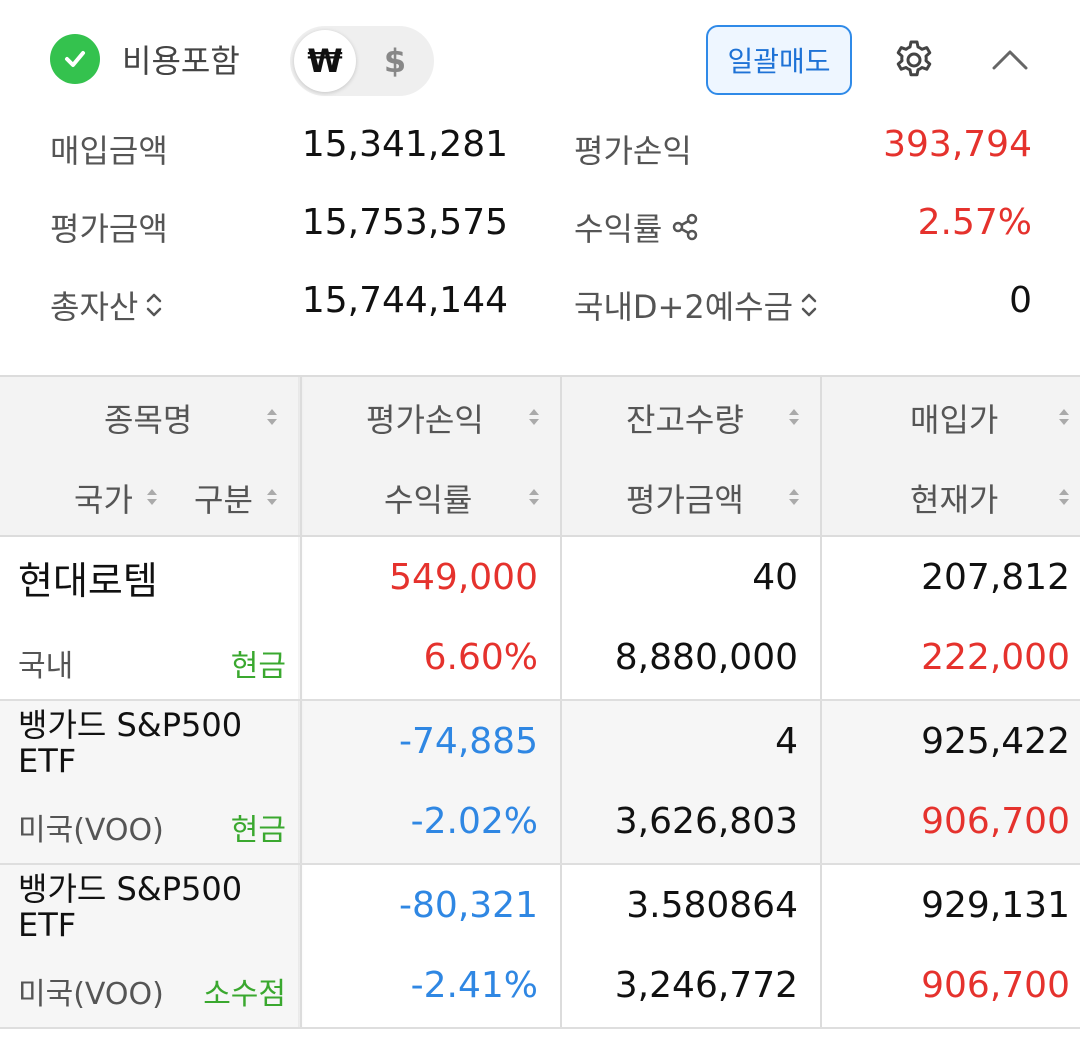 The height and width of the screenshot is (1043, 1080). Describe the element at coordinates (712, 905) in the screenshot. I see `quantity: 3.580864` at that location.